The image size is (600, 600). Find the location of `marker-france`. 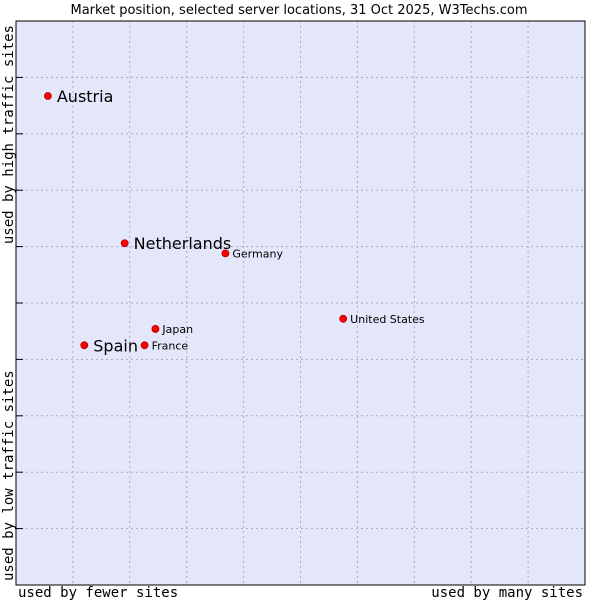

marker-france is located at coordinates (144, 345).